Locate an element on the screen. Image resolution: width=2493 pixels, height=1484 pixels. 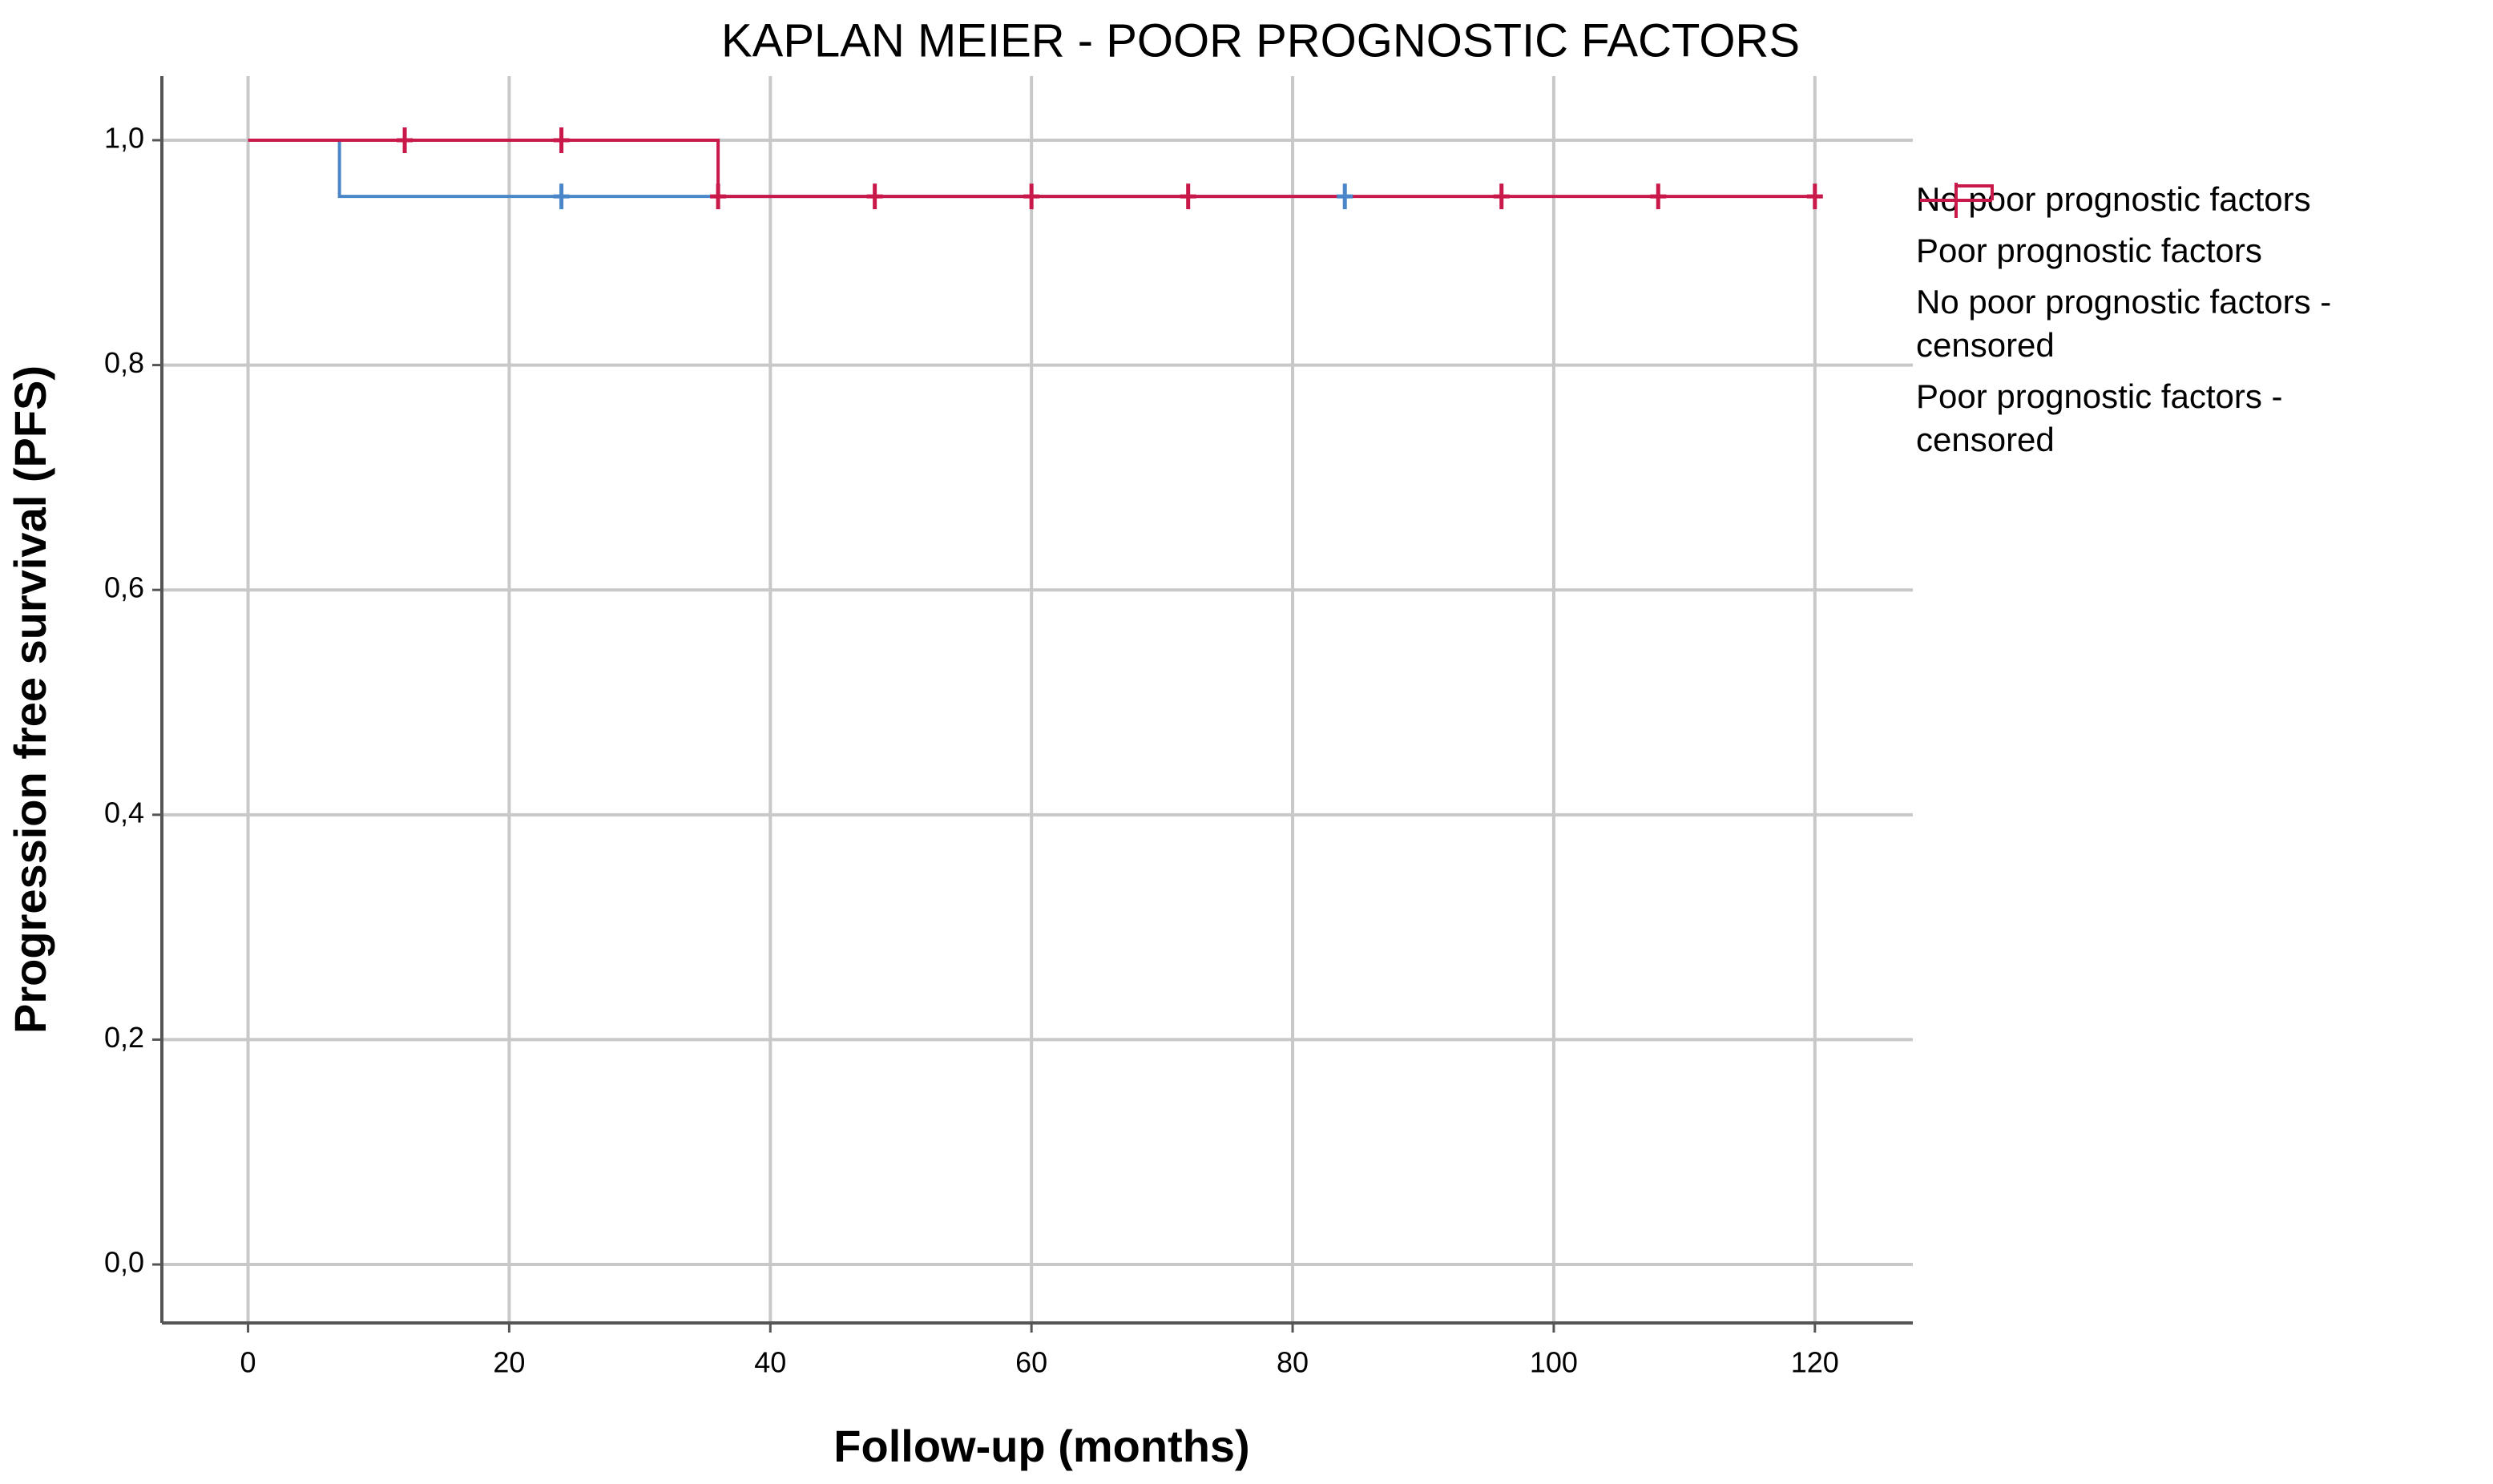
legend-item: Poor prognostic factors - censored is located at coordinates (2204, 323).